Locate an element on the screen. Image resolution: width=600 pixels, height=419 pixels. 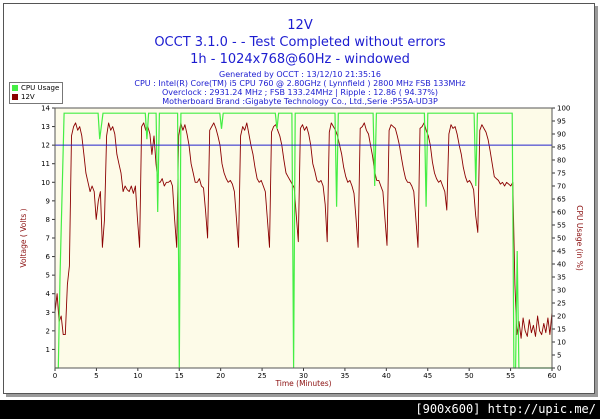
x-tick-label-40: 40 is located at coordinates (386, 376).